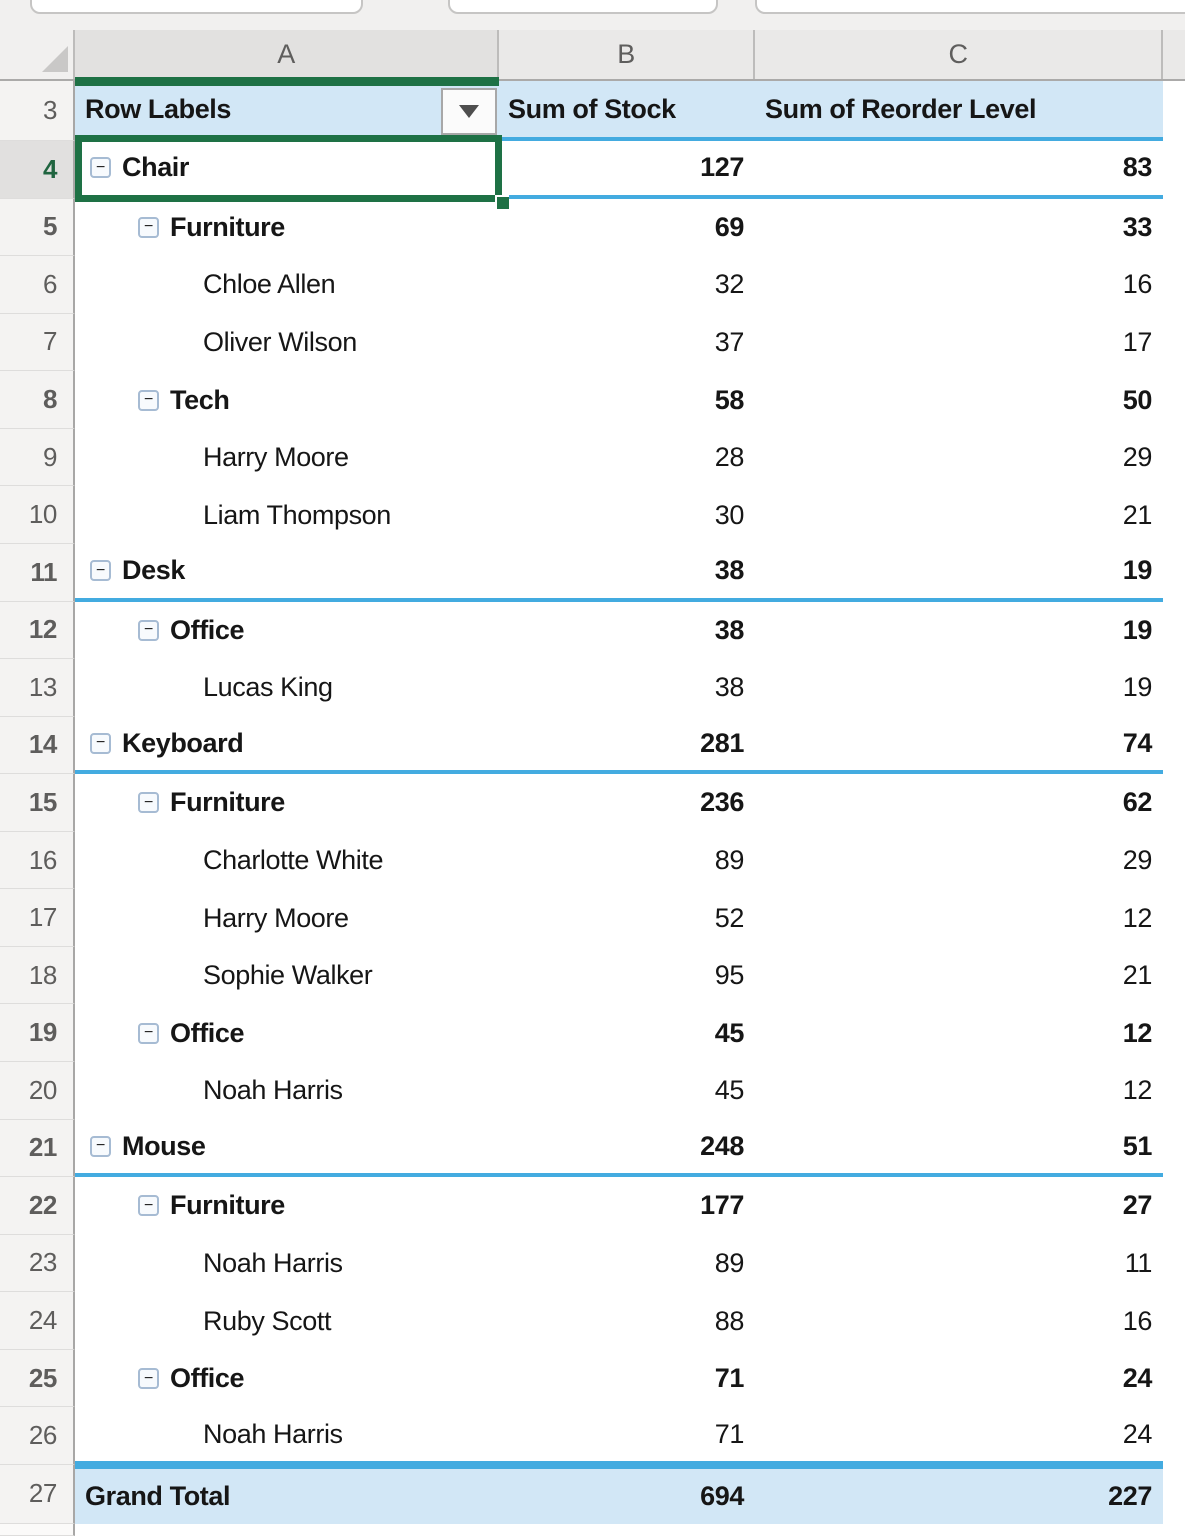 The width and height of the screenshot is (1185, 1536). Describe the element at coordinates (901, 108) in the screenshot. I see `sum-of-reorder-level-header-cell: Sum of Reorder Level` at that location.